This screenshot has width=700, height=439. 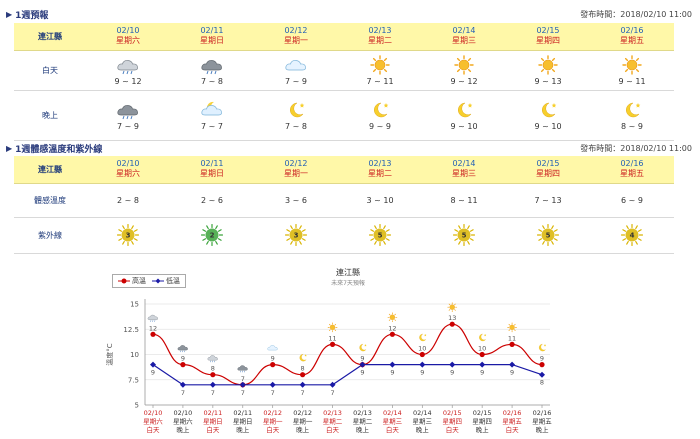 What do you see at coordinates (50, 200) in the screenshot?
I see `apparent-temp-label: 體感溫度` at bounding box center [50, 200].